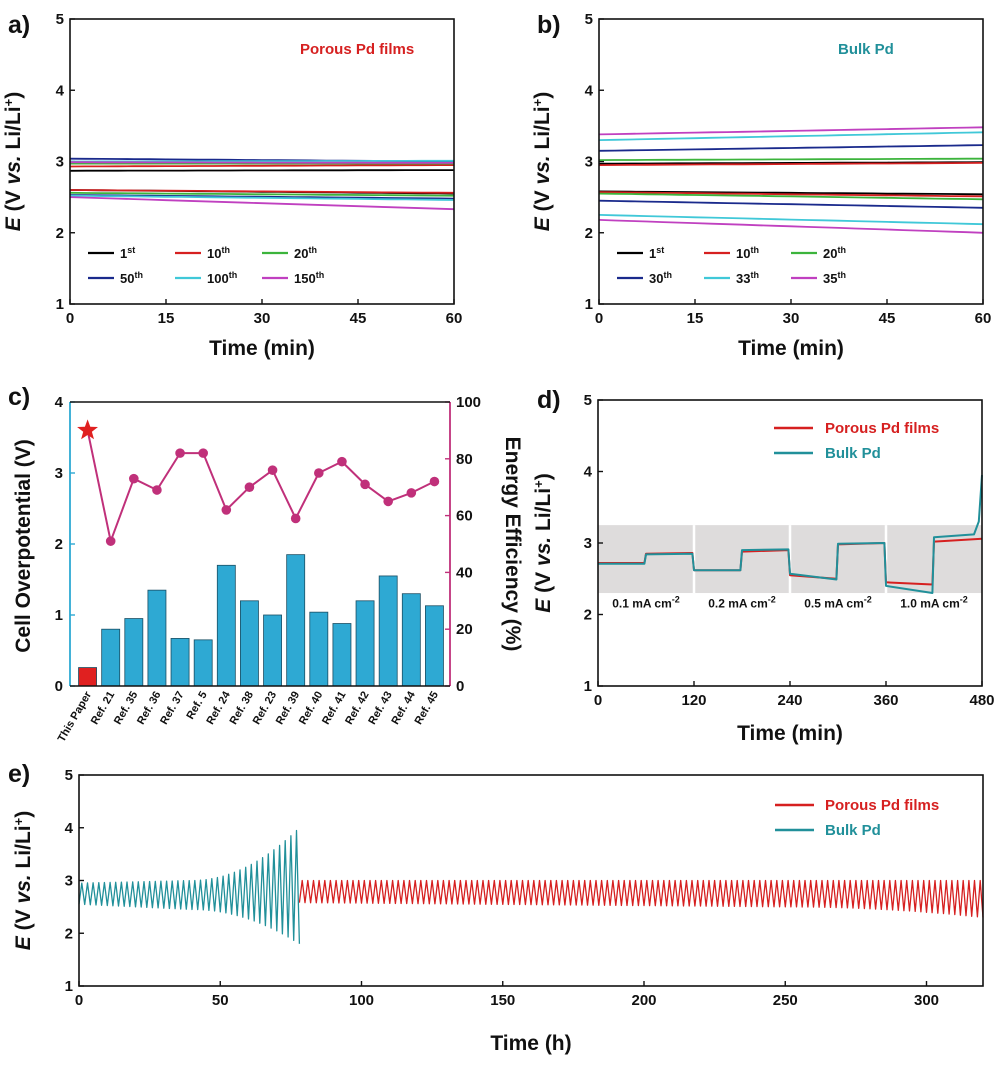 Image resolution: width=1000 pixels, height=1067 pixels. I want to click on y-right-axis-label: Energy Efficiency (%), so click(512, 544).